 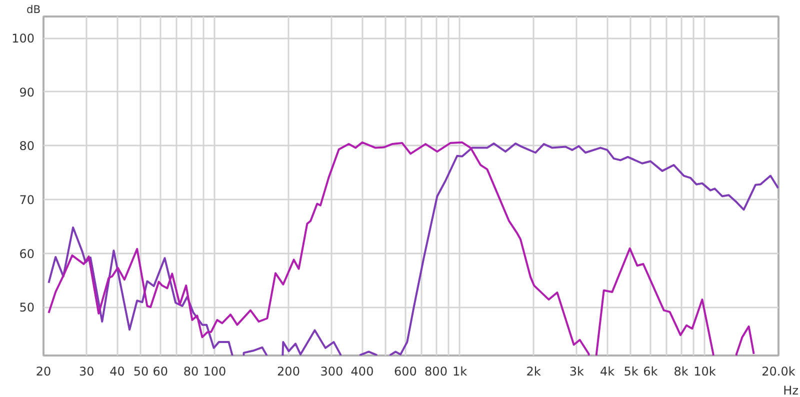 I want to click on y-tick-label: 60, so click(x=27, y=253).